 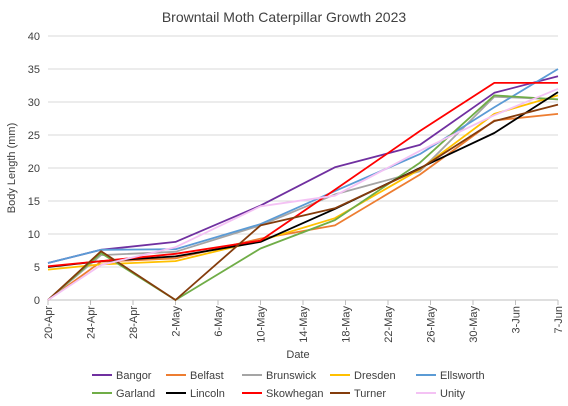 I want to click on y-tick-label: 35, so click(x=34, y=70).